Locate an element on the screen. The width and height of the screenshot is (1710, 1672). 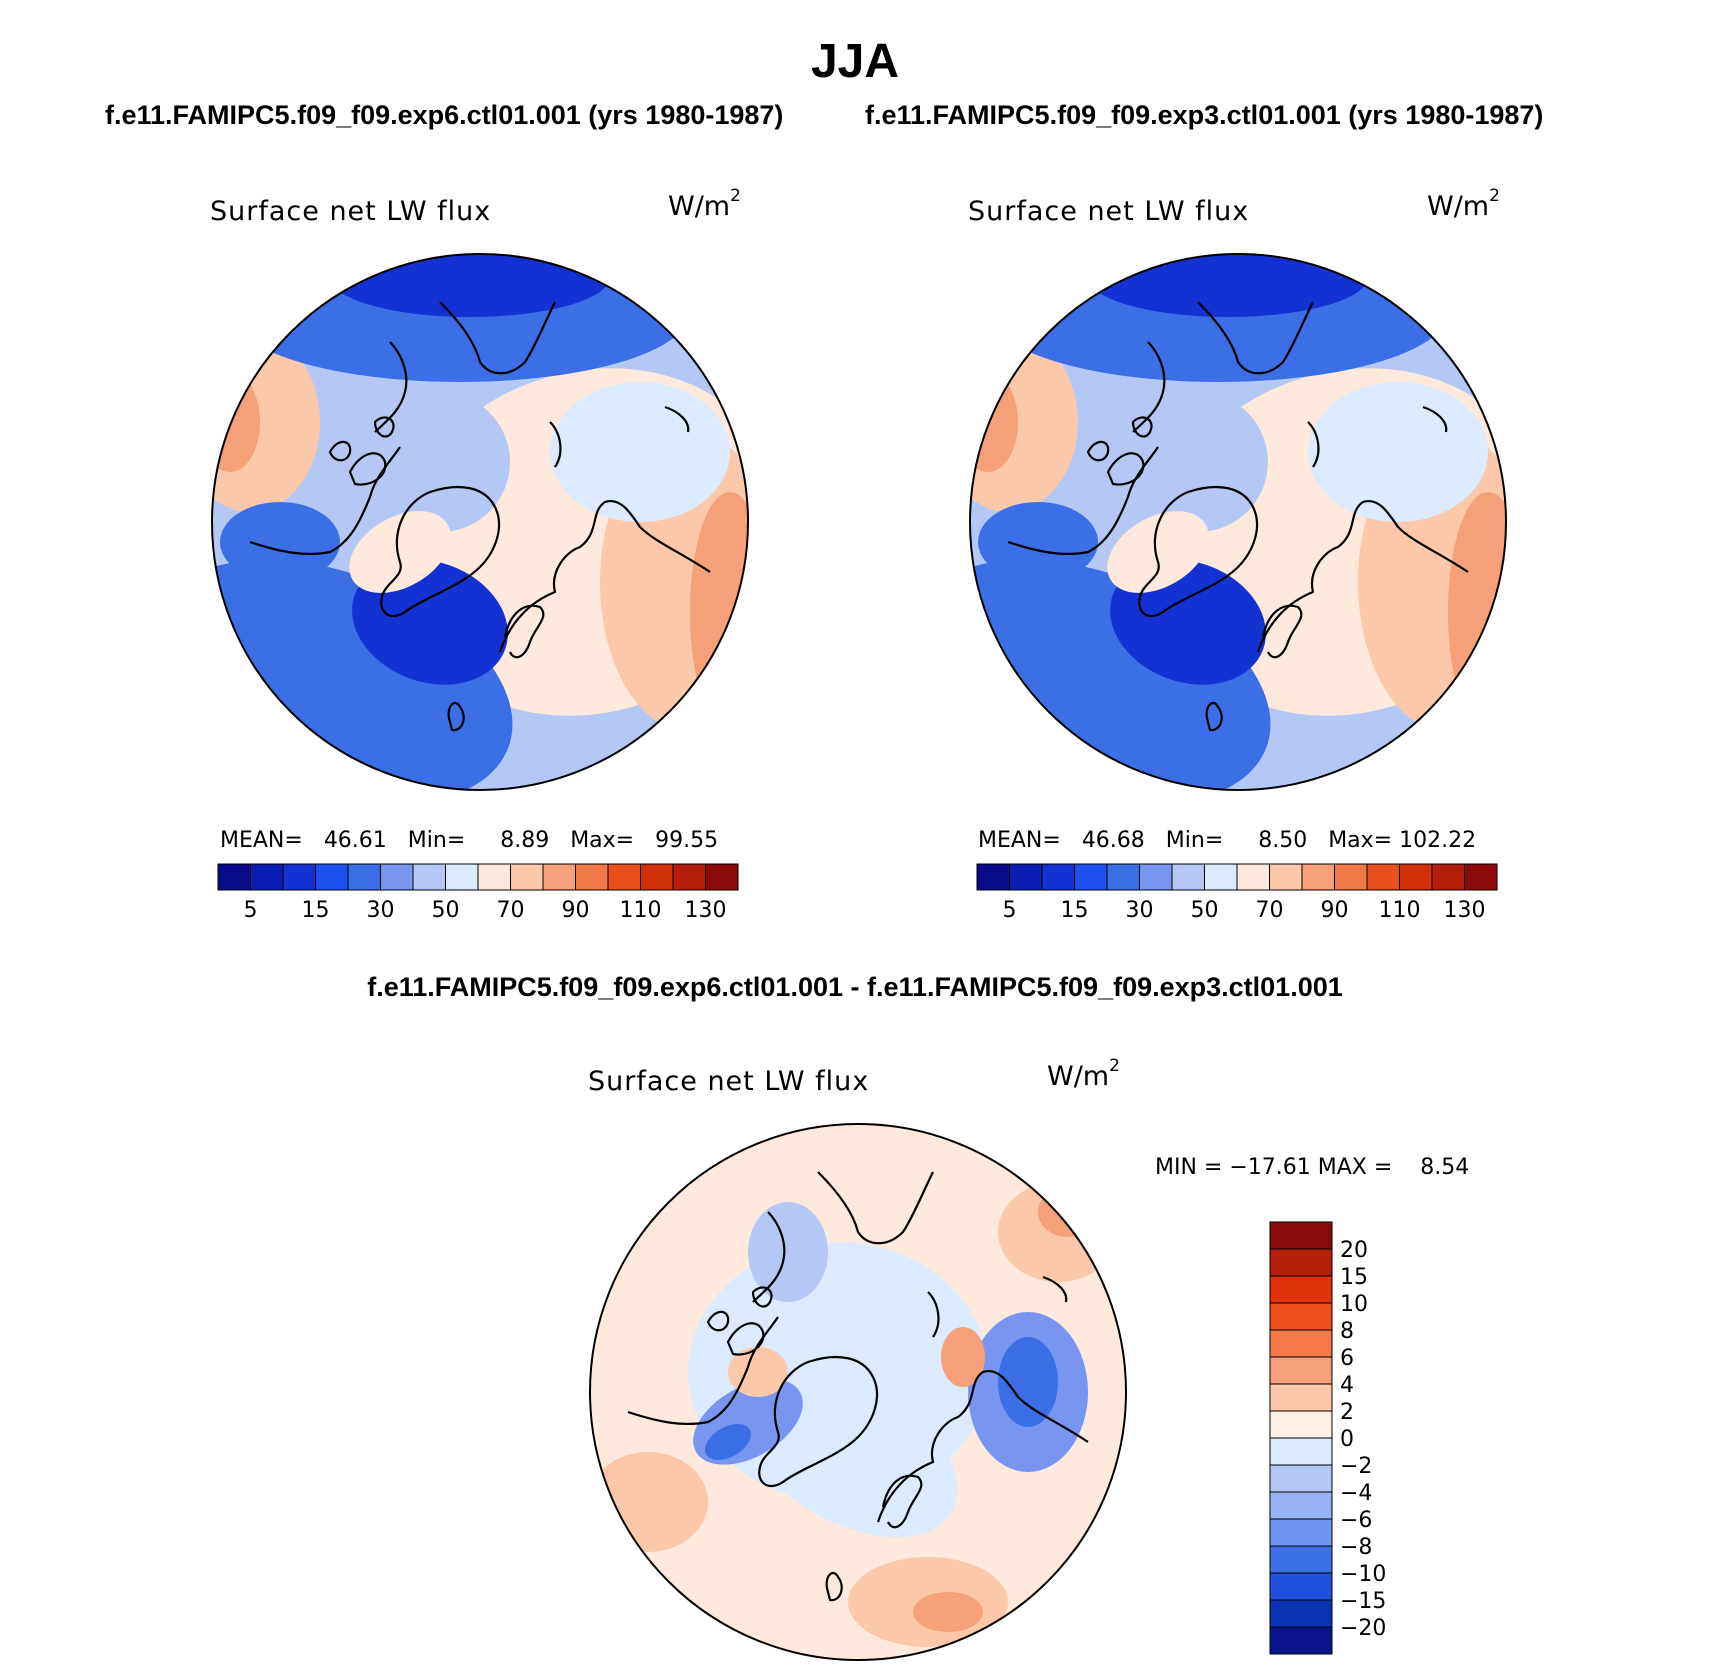
case1-units-label: W/m2 is located at coordinates (704, 204).